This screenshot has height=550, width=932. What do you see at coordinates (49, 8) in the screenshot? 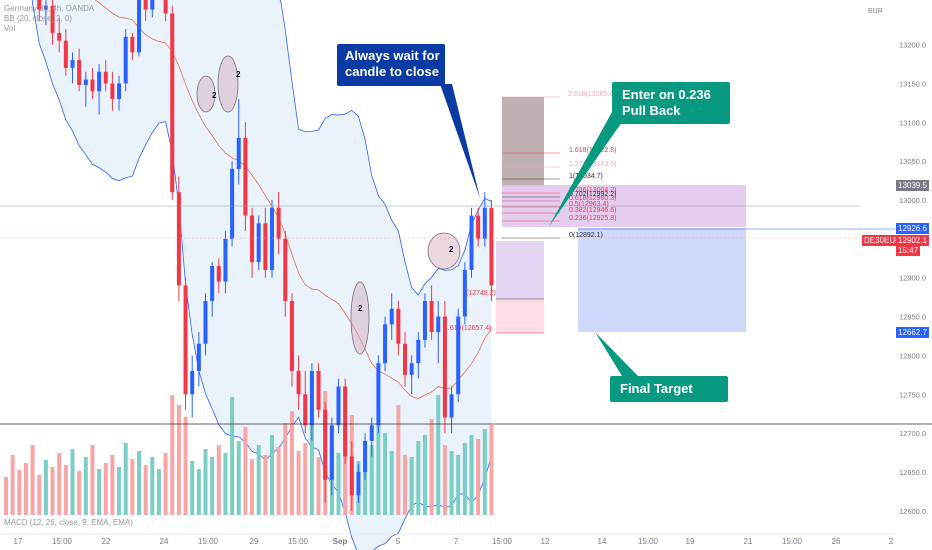
I see `symbol-legend: Germany 30, 4h, OANDA` at bounding box center [49, 8].